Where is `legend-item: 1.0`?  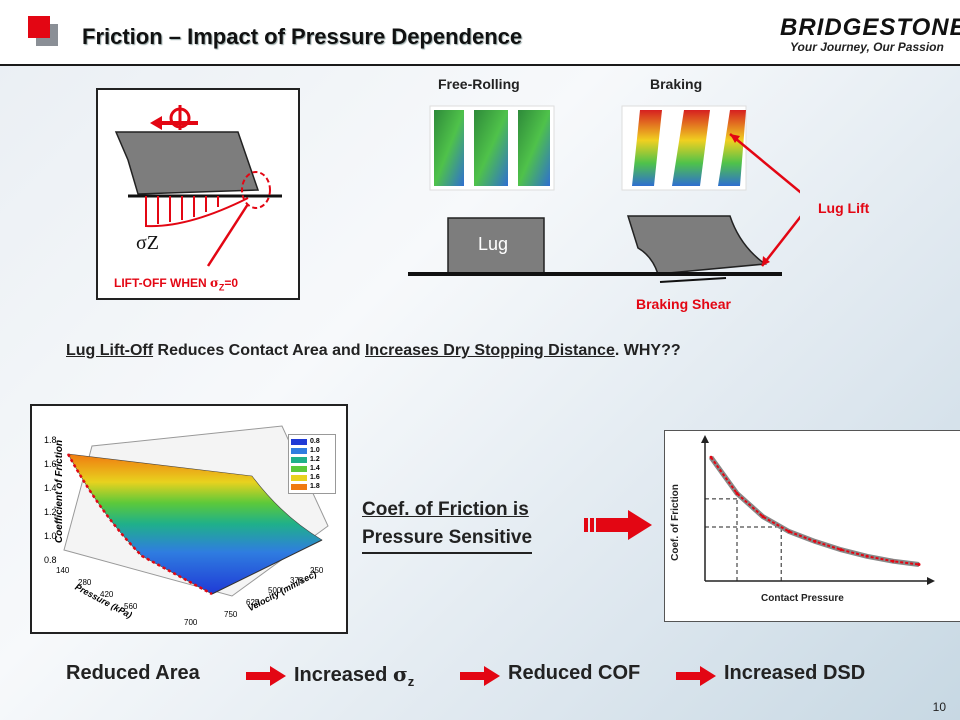
legend-item: 1.0 is located at coordinates (312, 450).